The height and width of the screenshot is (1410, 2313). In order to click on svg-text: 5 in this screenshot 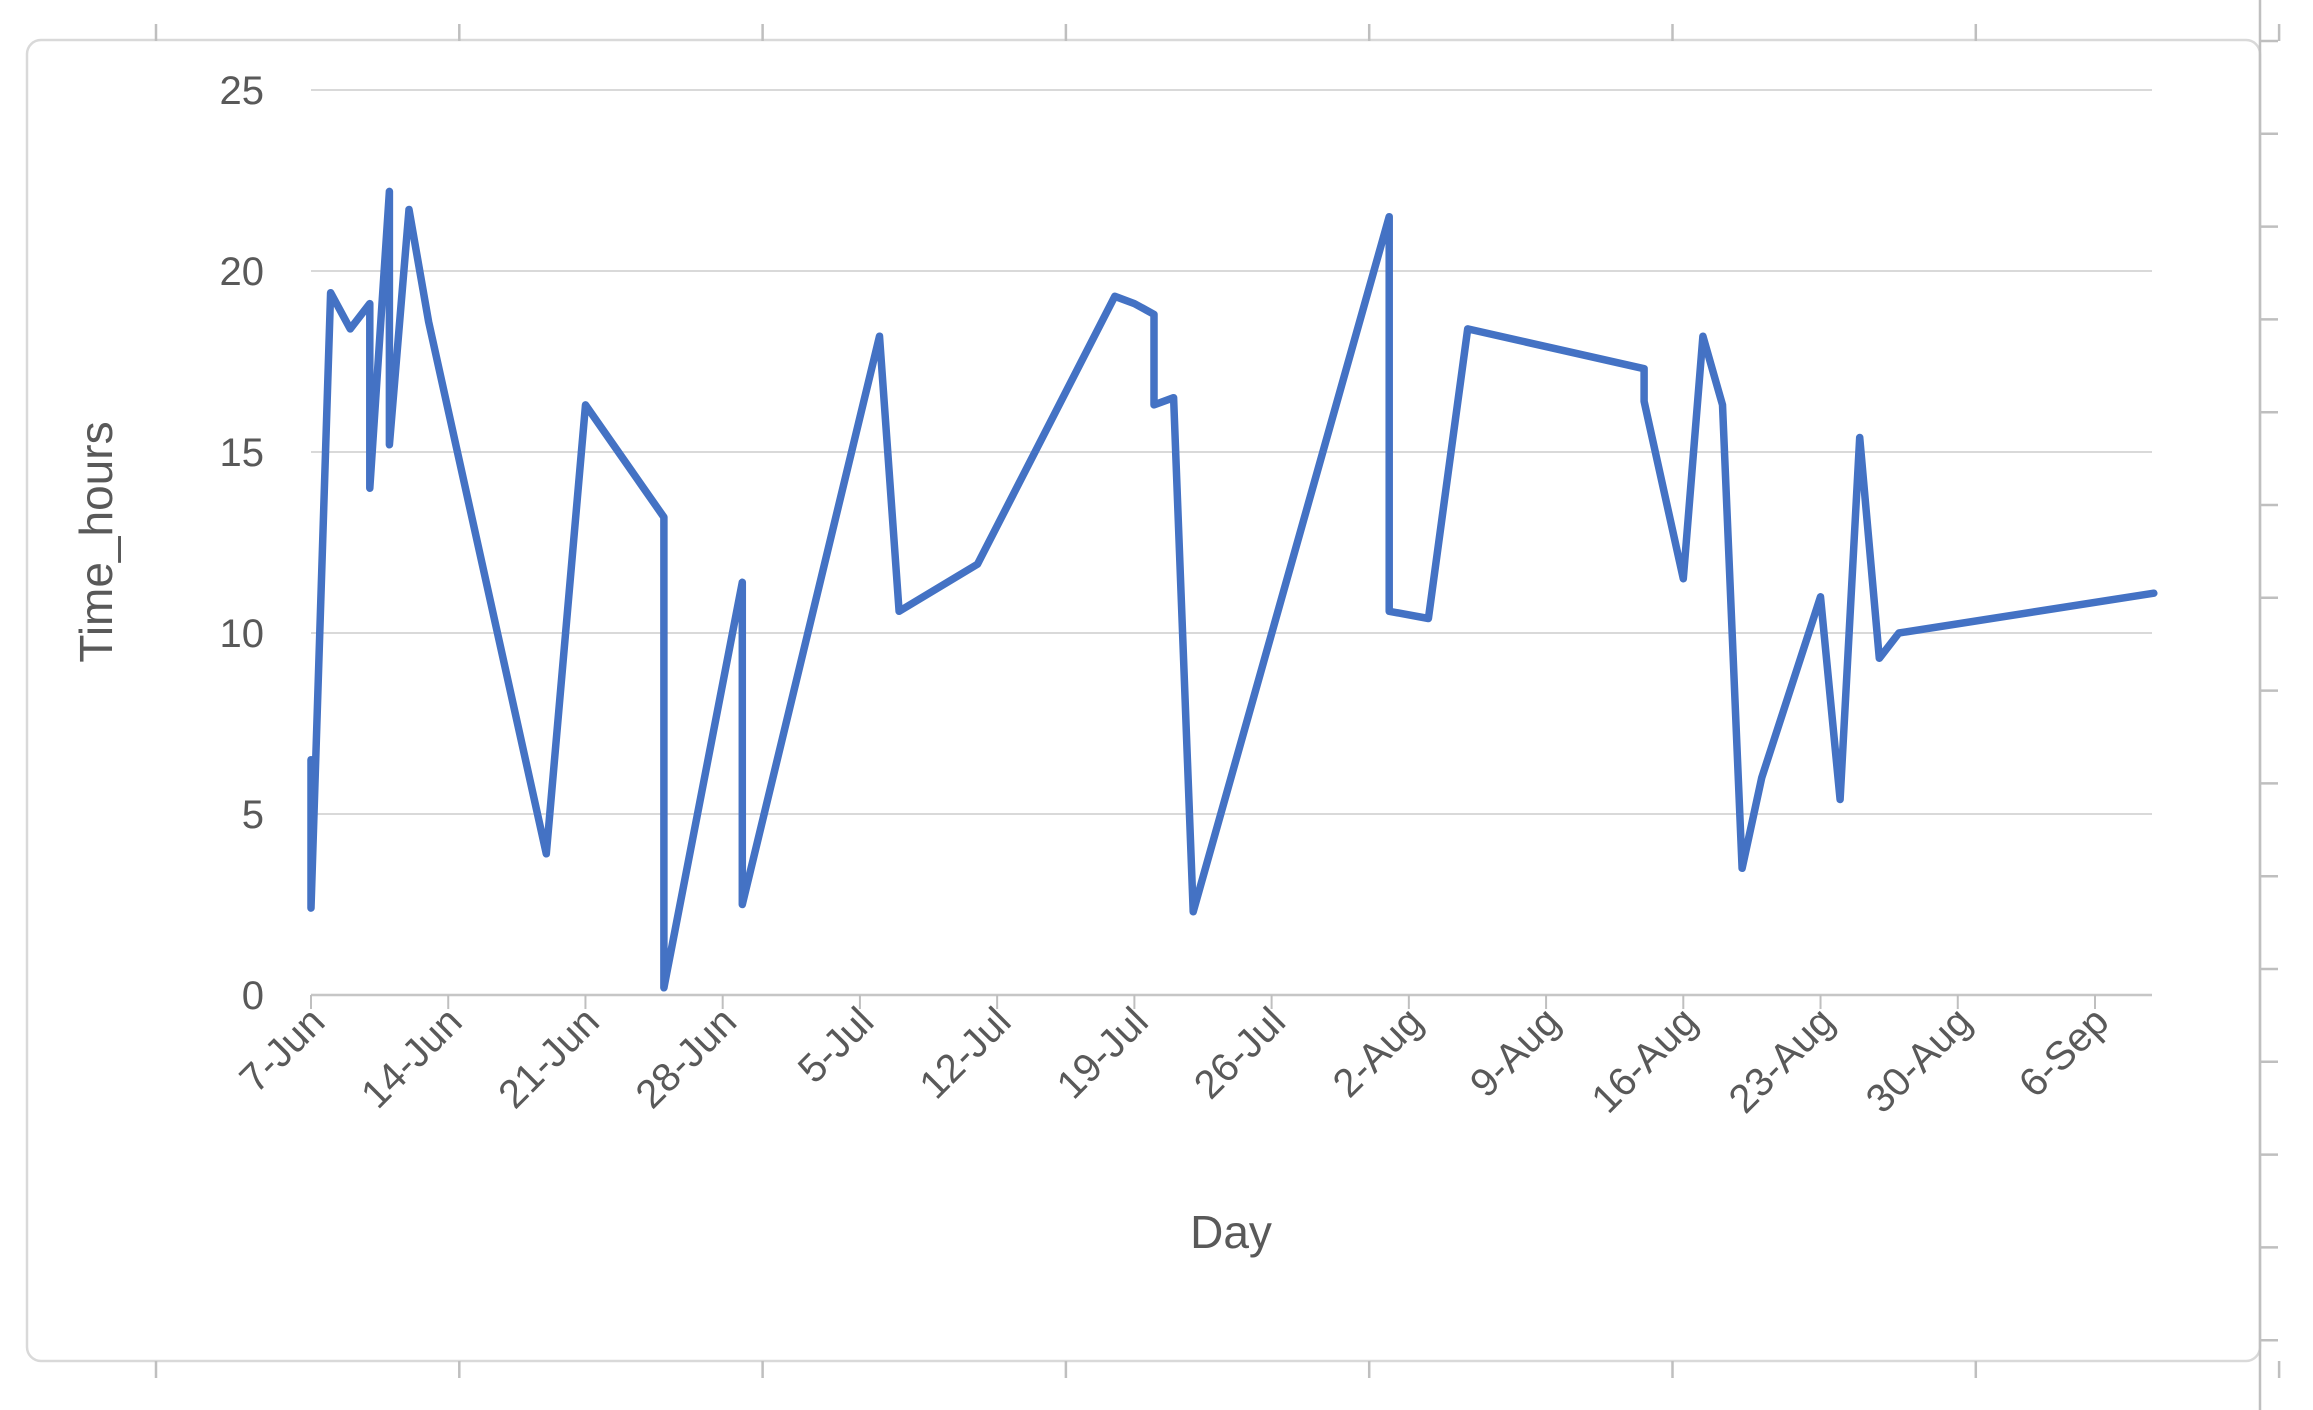, I will do `click(253, 815)`.